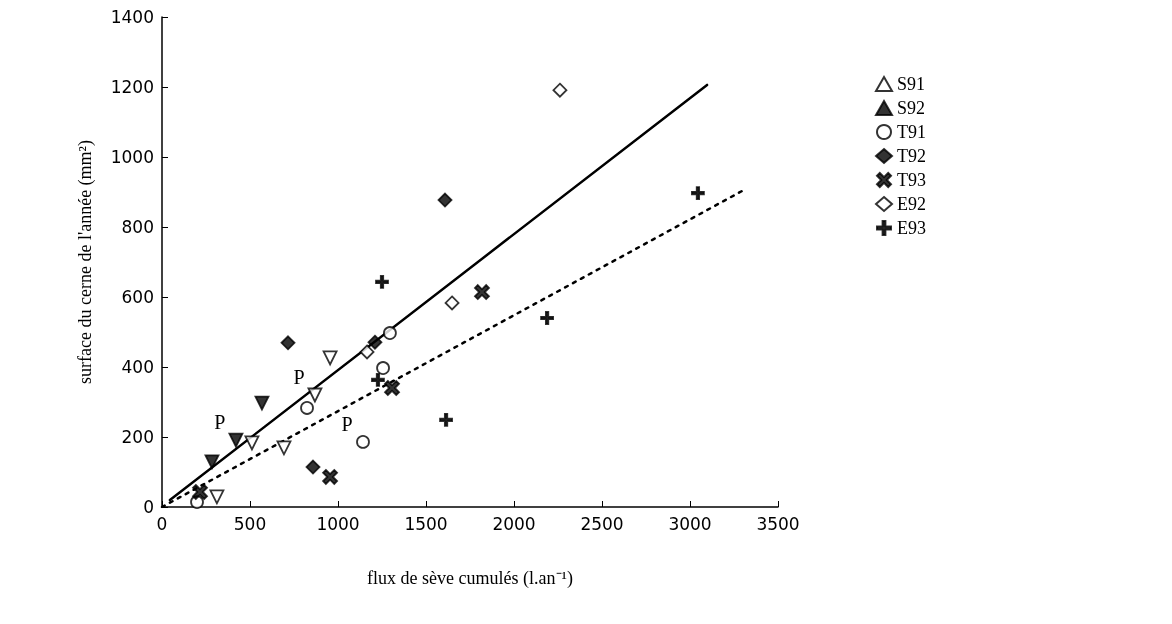 The height and width of the screenshot is (624, 1172). What do you see at coordinates (132, 17) in the screenshot?
I see `y-tick-label: 1400` at bounding box center [132, 17].